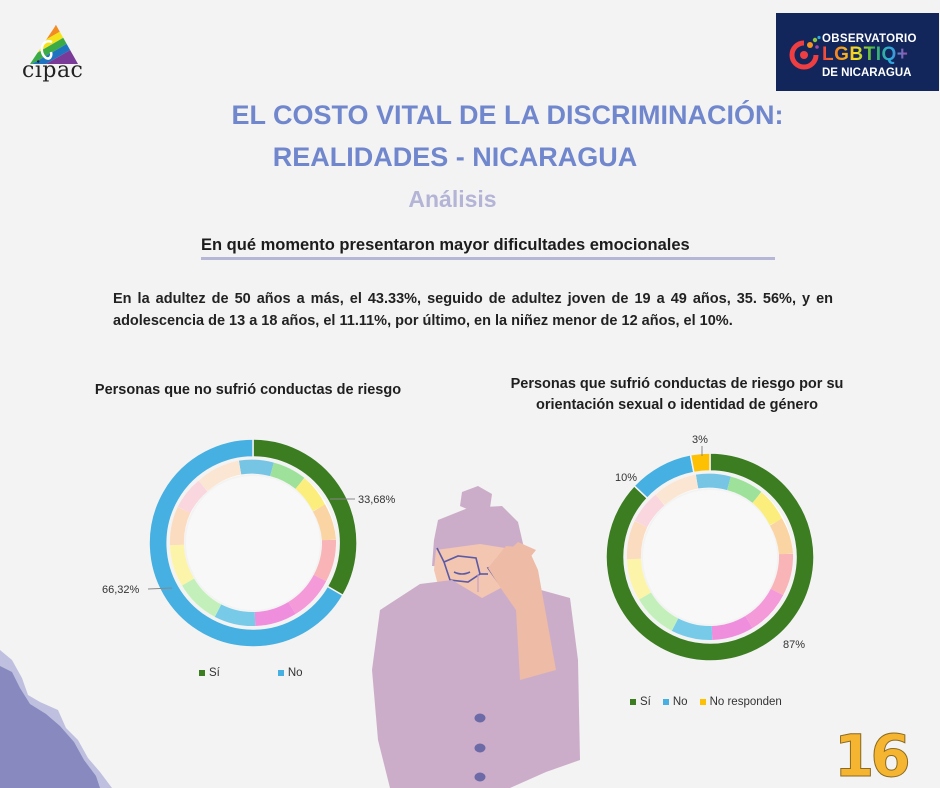 The width and height of the screenshot is (940, 788). What do you see at coordinates (455, 157) in the screenshot?
I see `page-title-line2: REALIDADES - NICARAGUA` at bounding box center [455, 157].